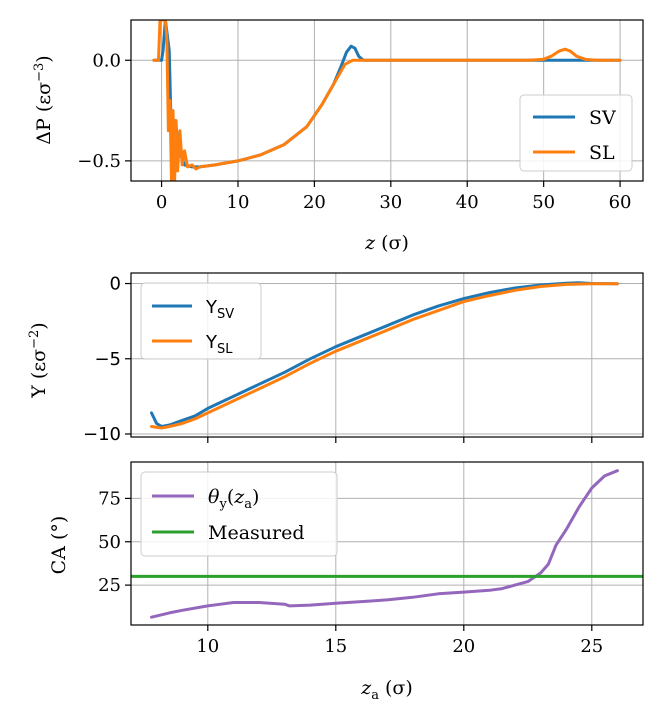 This screenshot has width=664, height=724. I want to click on series-line--sl, so click(384, 356).